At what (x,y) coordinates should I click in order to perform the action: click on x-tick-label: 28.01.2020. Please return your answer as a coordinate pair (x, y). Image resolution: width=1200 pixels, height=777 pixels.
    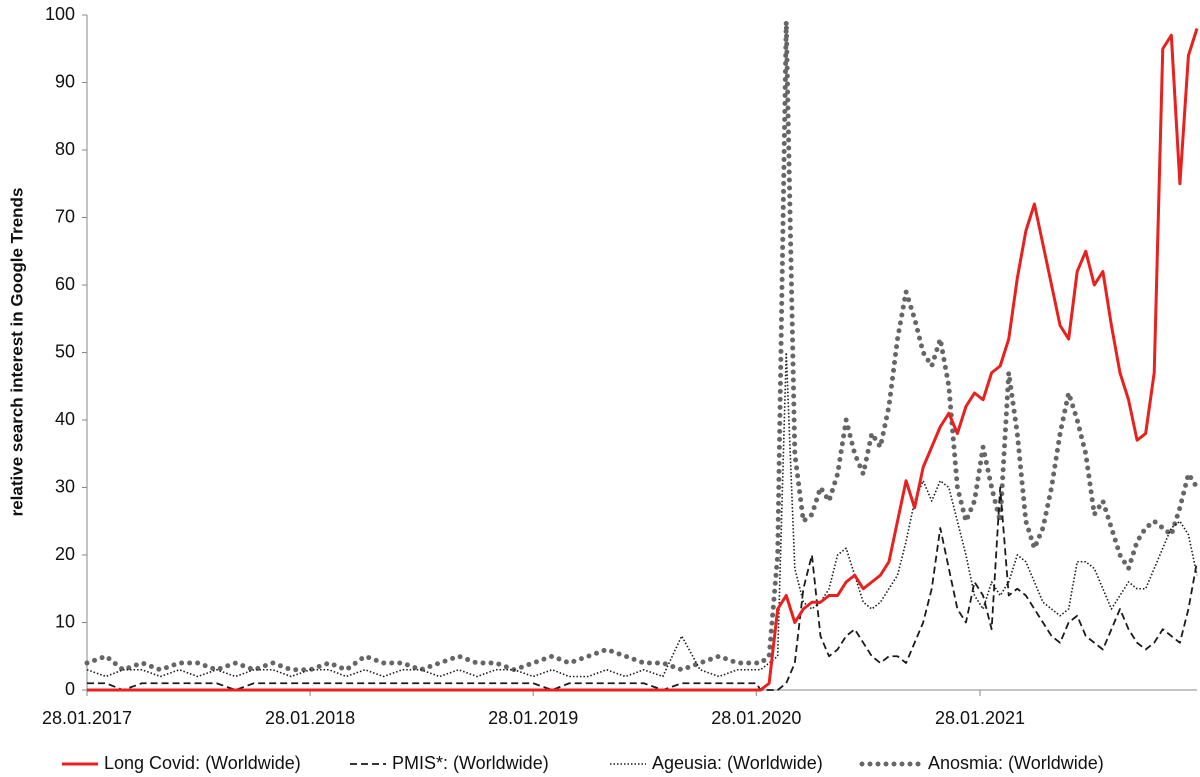
    Looking at the image, I should click on (756, 718).